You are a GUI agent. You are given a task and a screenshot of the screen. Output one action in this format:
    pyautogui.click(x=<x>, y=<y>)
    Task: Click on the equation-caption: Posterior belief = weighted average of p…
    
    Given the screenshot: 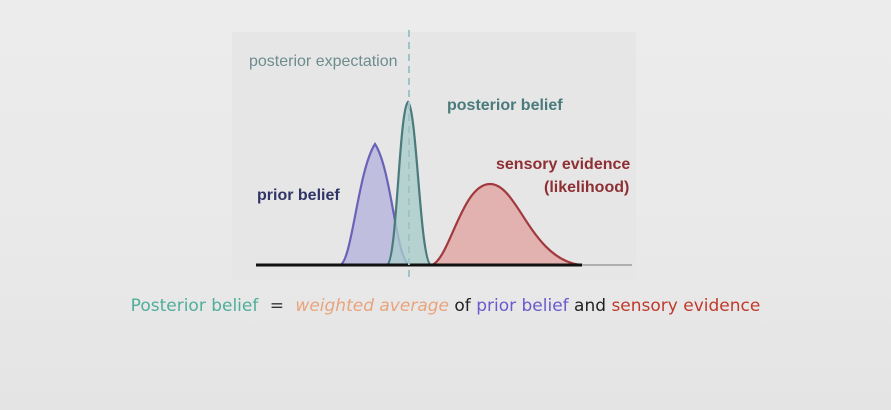 What is the action you would take?
    pyautogui.click(x=445, y=306)
    